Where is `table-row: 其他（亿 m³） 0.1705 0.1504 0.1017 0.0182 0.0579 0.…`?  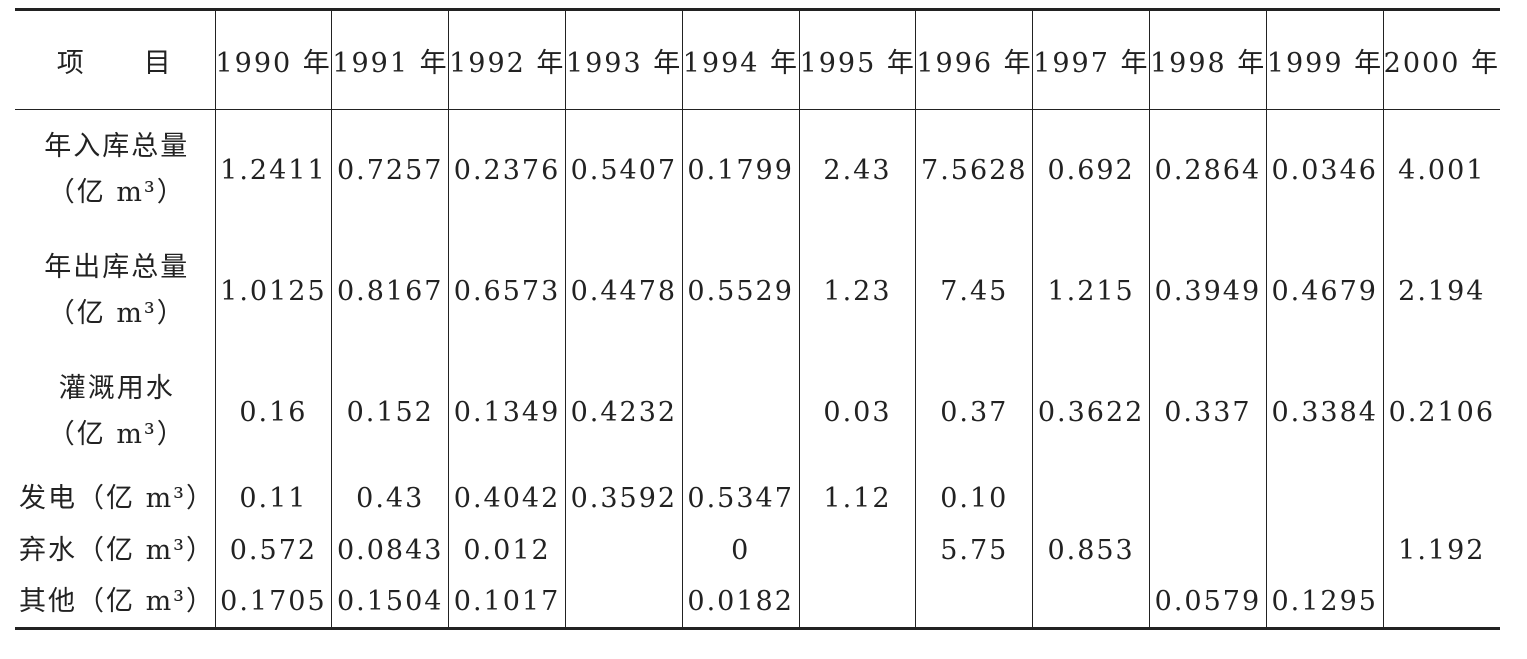 table-row: 其他（亿 m³） 0.1705 0.1504 0.1017 0.0182 0.0579 0.… is located at coordinates (757, 602).